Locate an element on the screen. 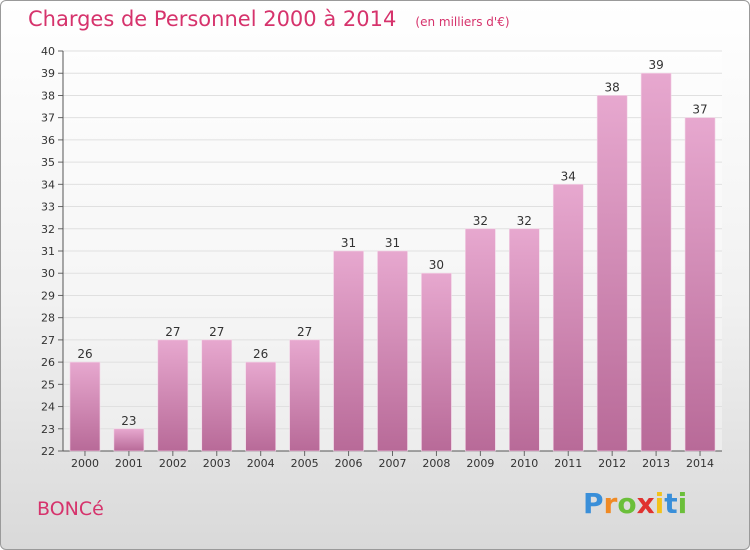  y-tick-label: 39 is located at coordinates (48, 73).